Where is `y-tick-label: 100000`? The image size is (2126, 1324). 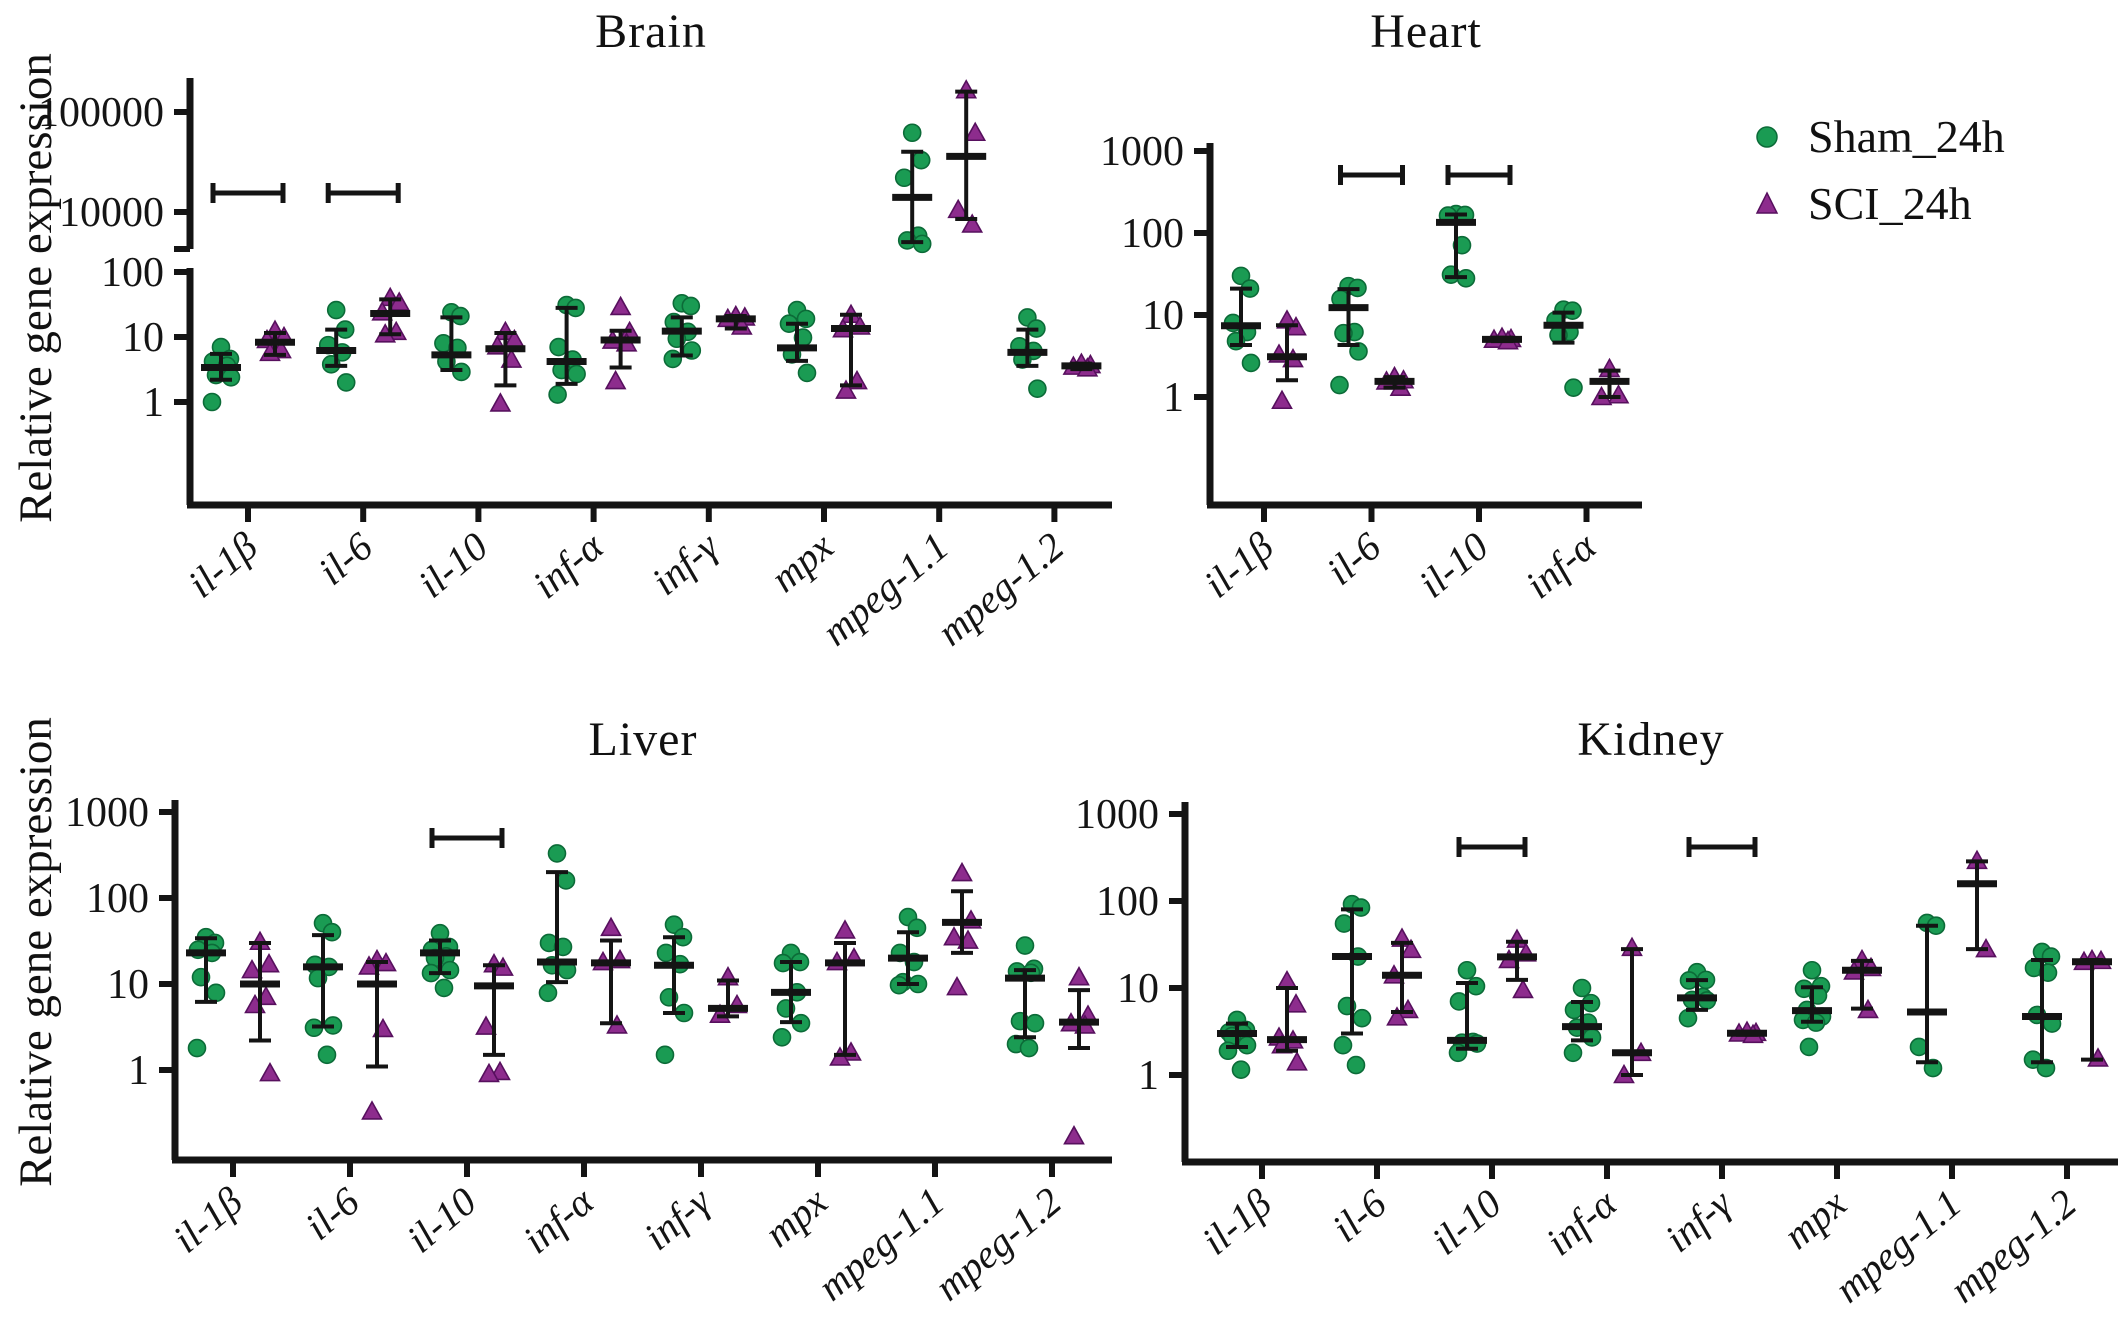 y-tick-label: 100000 is located at coordinates (101, 113).